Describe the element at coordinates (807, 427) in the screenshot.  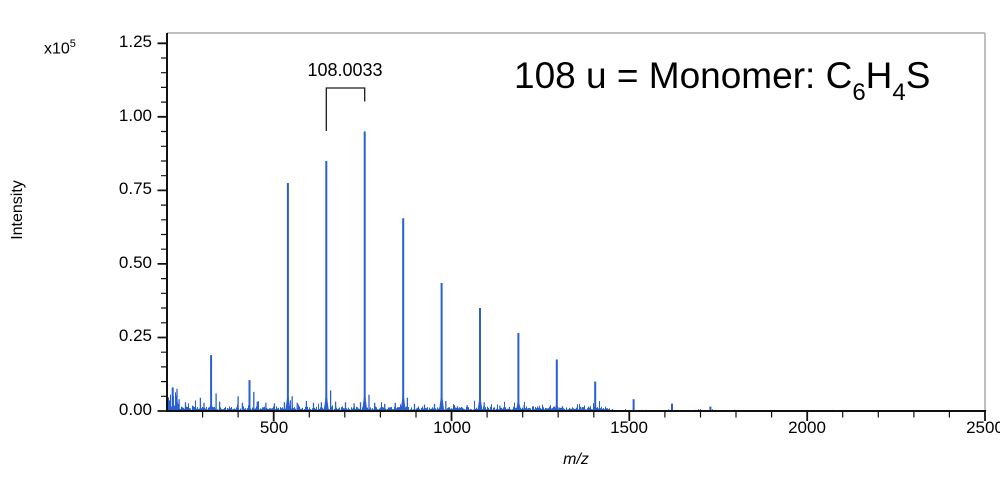
I see `x-tick-label: 2000` at that location.